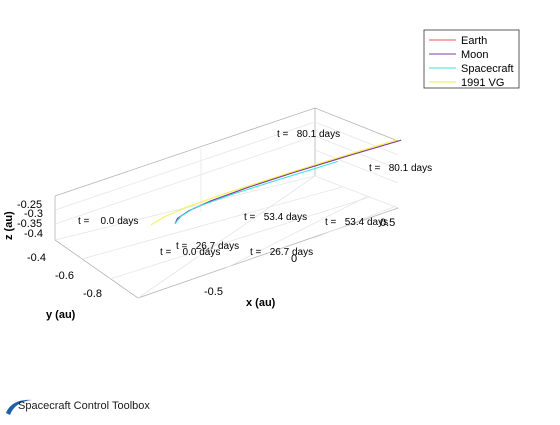 The image size is (560, 425). What do you see at coordinates (84, 406) in the screenshot?
I see `footer-text: Spacecraft Control Toolbox` at bounding box center [84, 406].